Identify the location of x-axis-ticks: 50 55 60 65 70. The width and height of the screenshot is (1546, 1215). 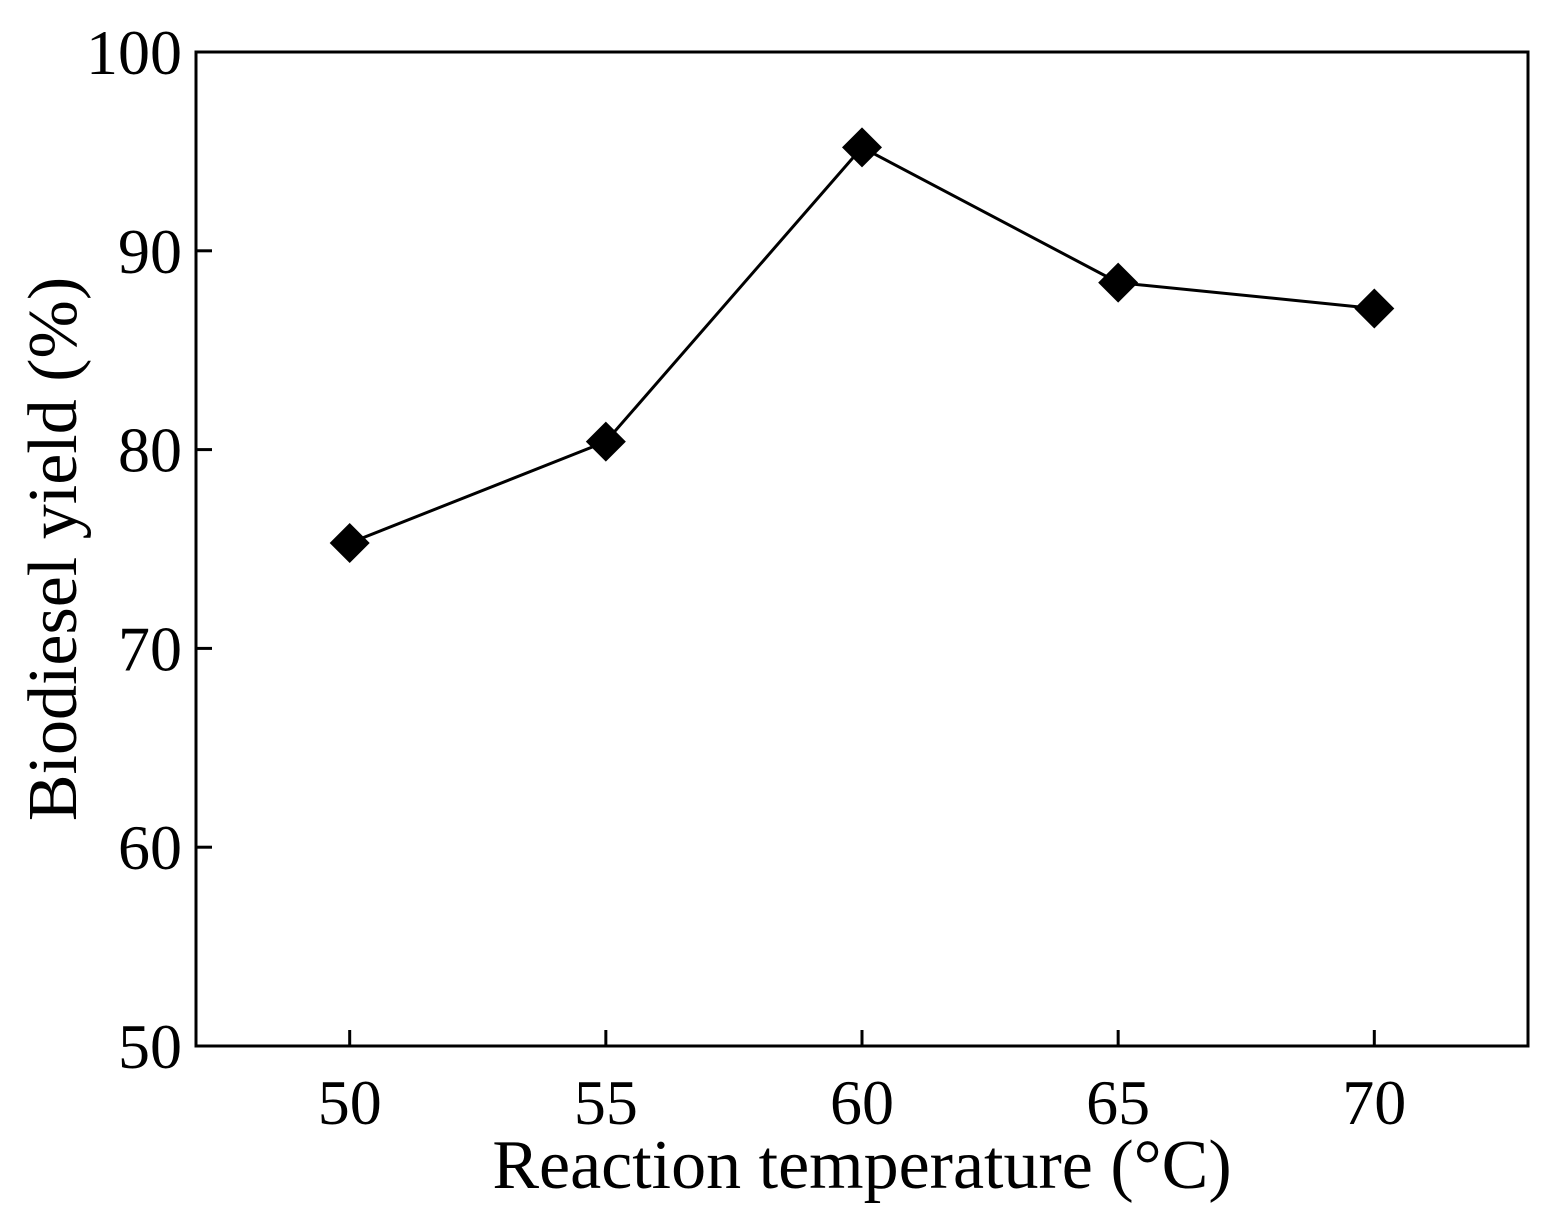
(862, 1084).